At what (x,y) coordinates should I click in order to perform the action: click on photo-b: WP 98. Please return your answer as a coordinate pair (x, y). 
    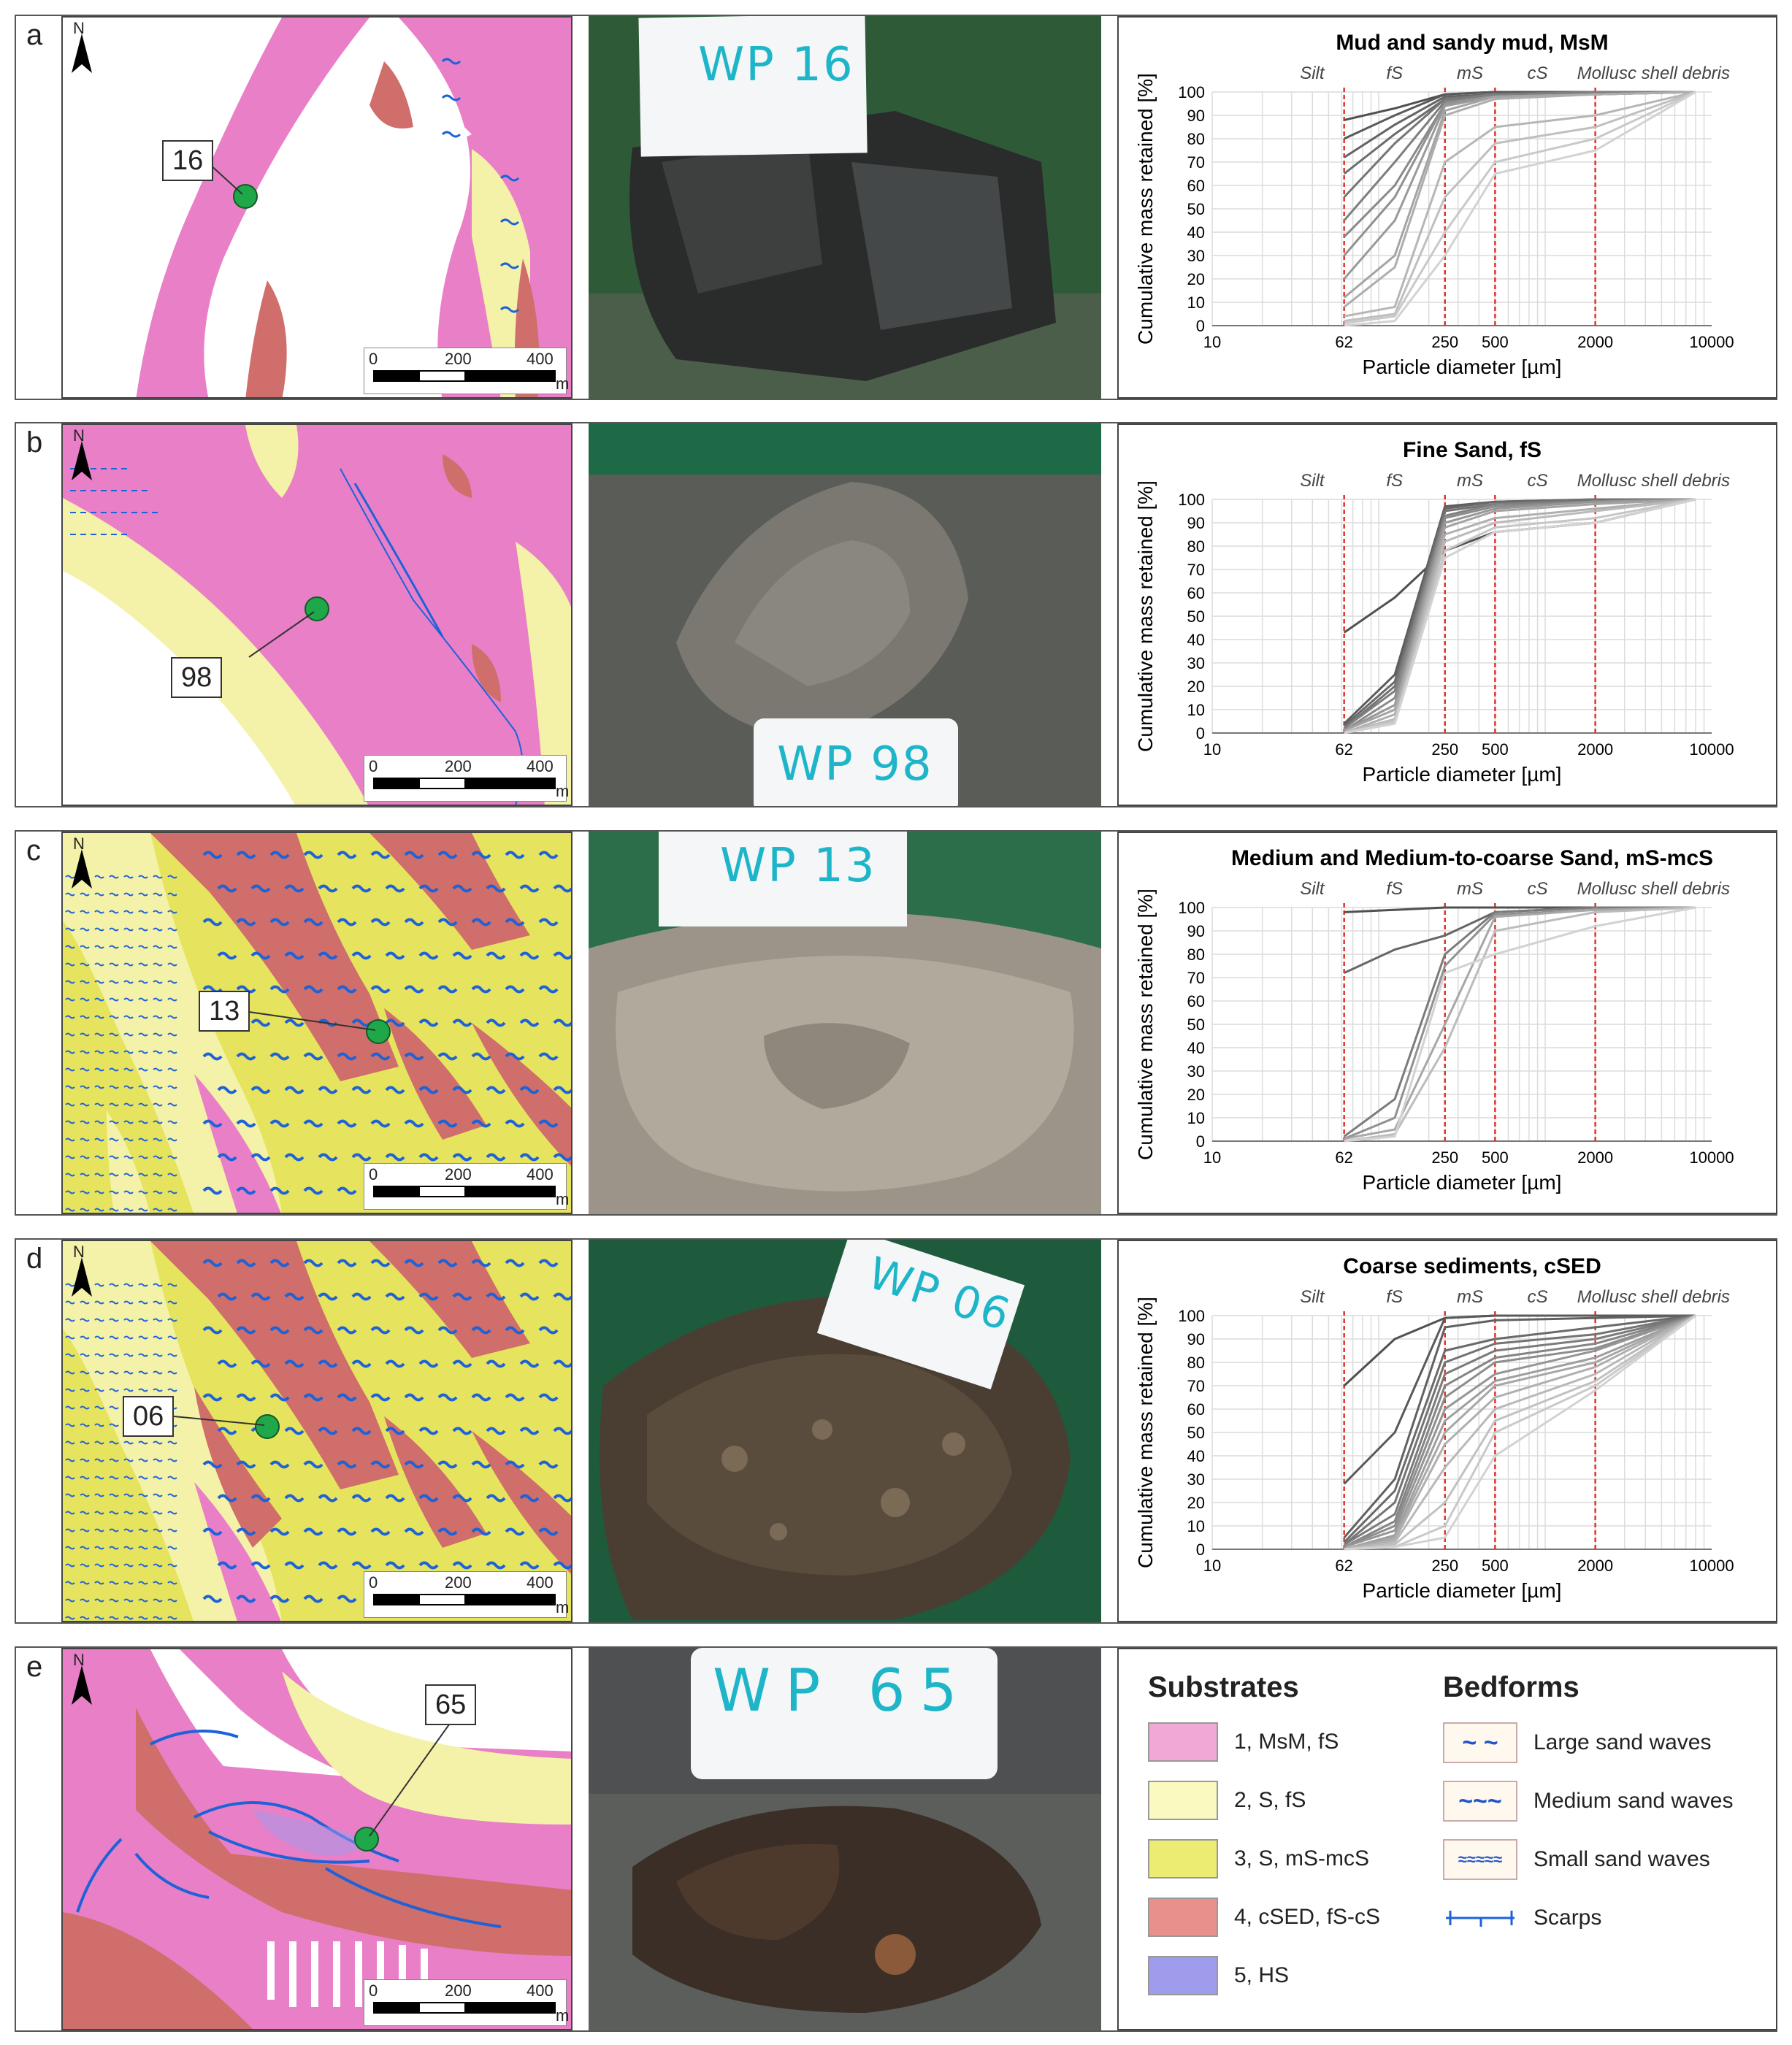
    Looking at the image, I should click on (845, 614).